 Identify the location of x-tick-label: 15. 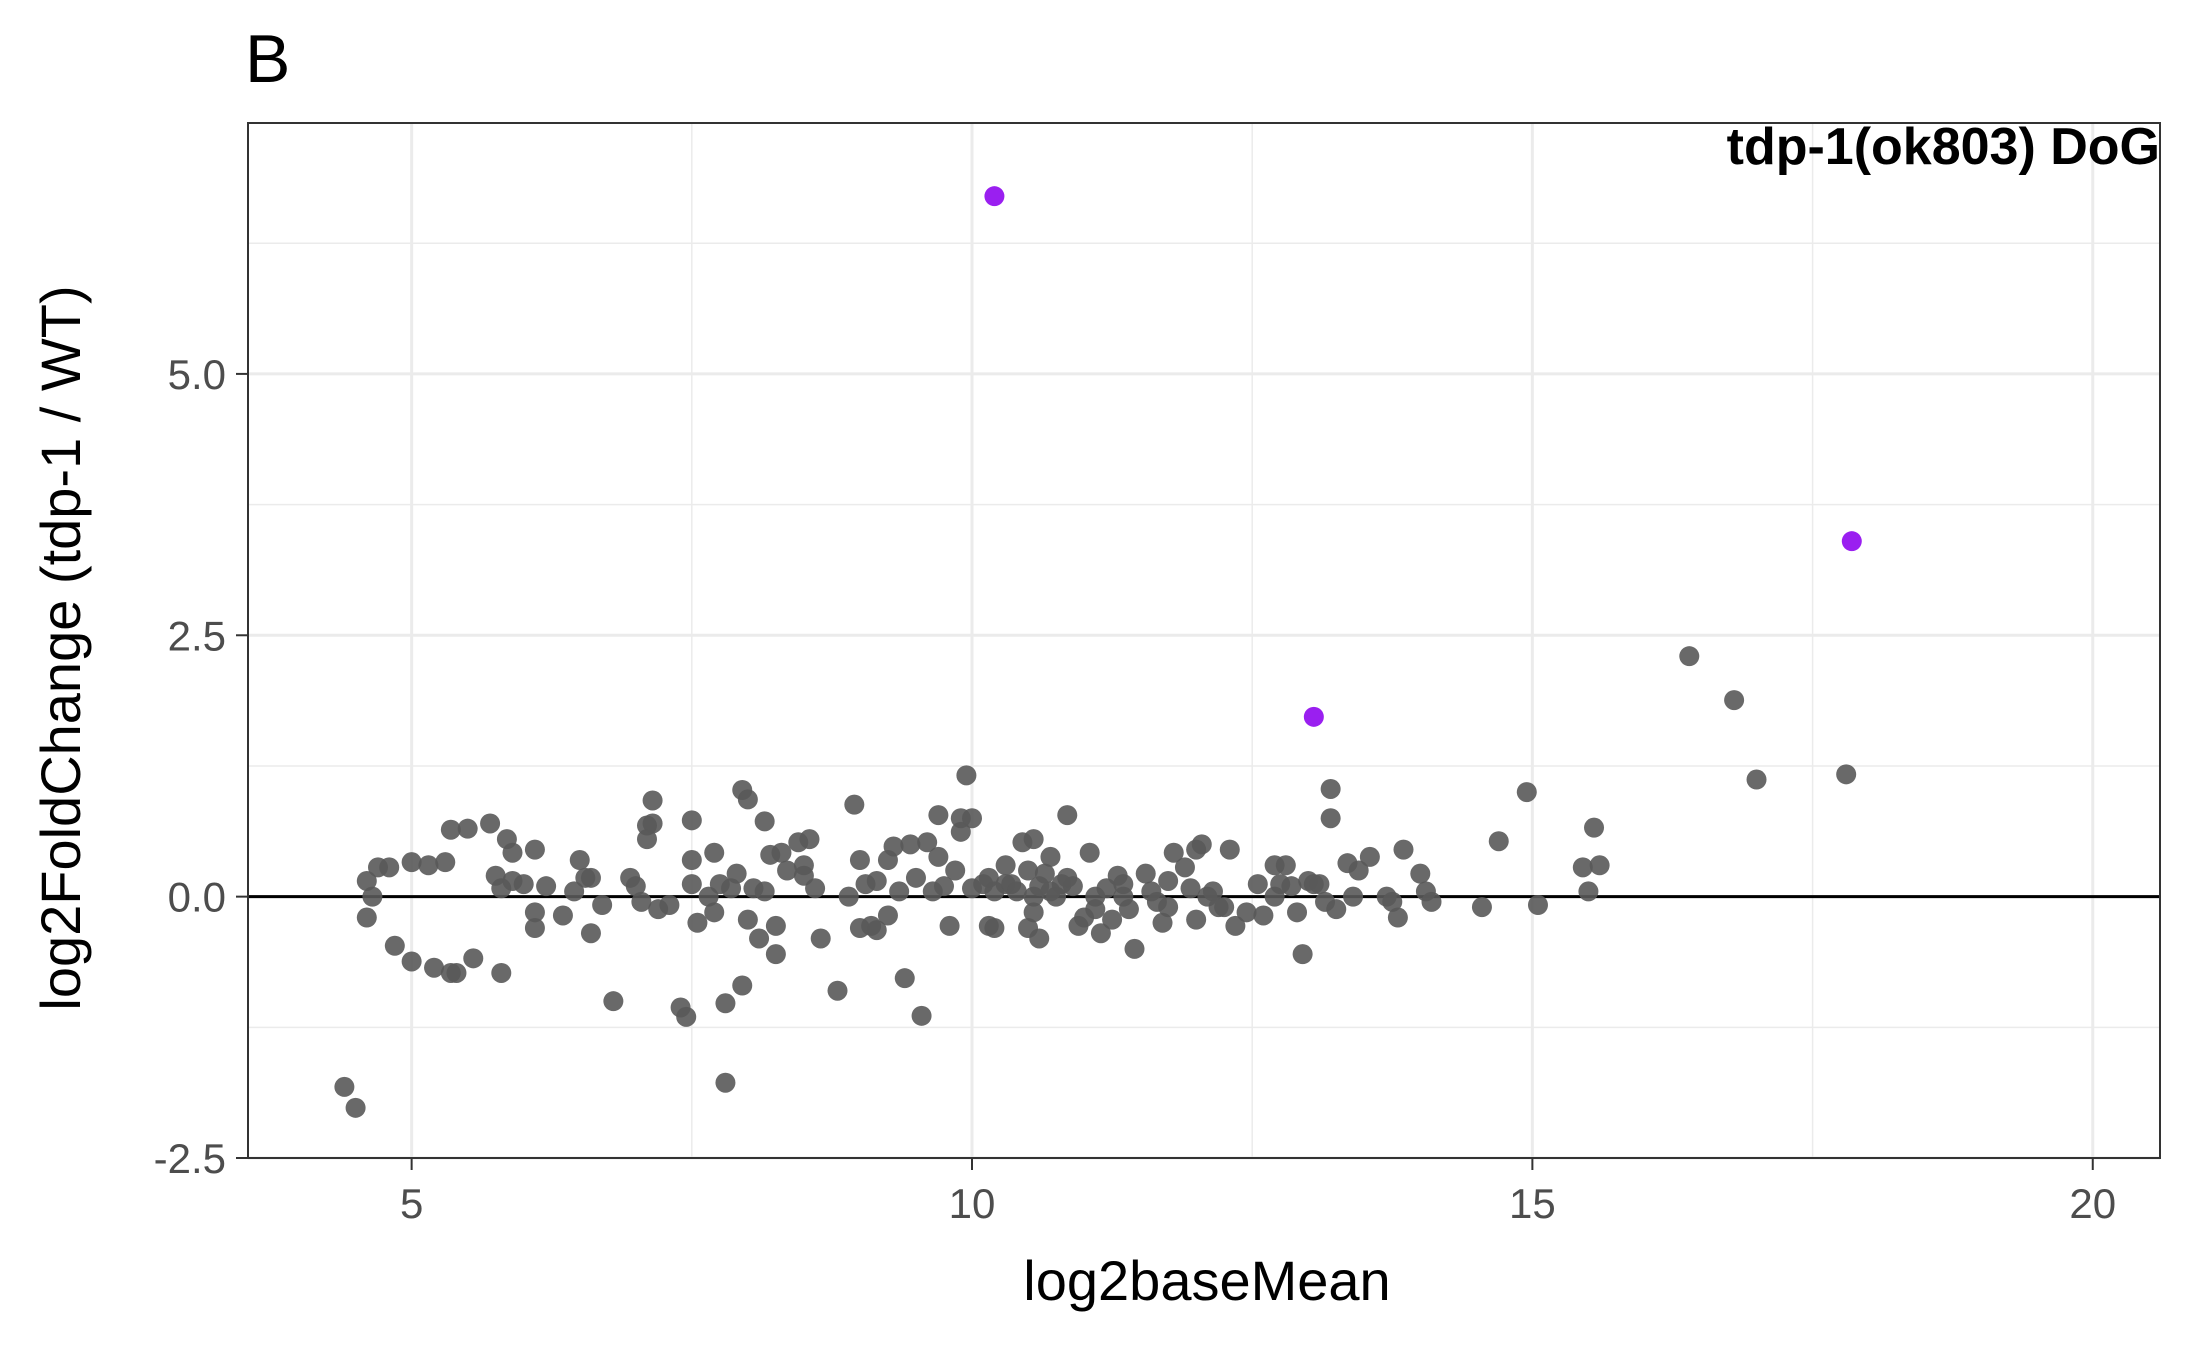
(1532, 1203).